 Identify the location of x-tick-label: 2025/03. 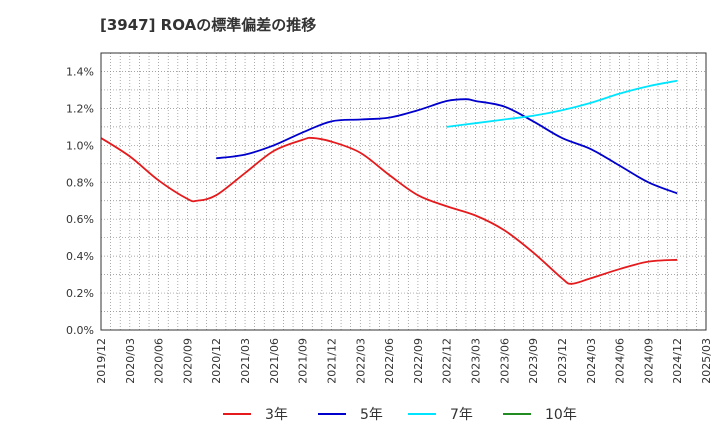
(706, 361).